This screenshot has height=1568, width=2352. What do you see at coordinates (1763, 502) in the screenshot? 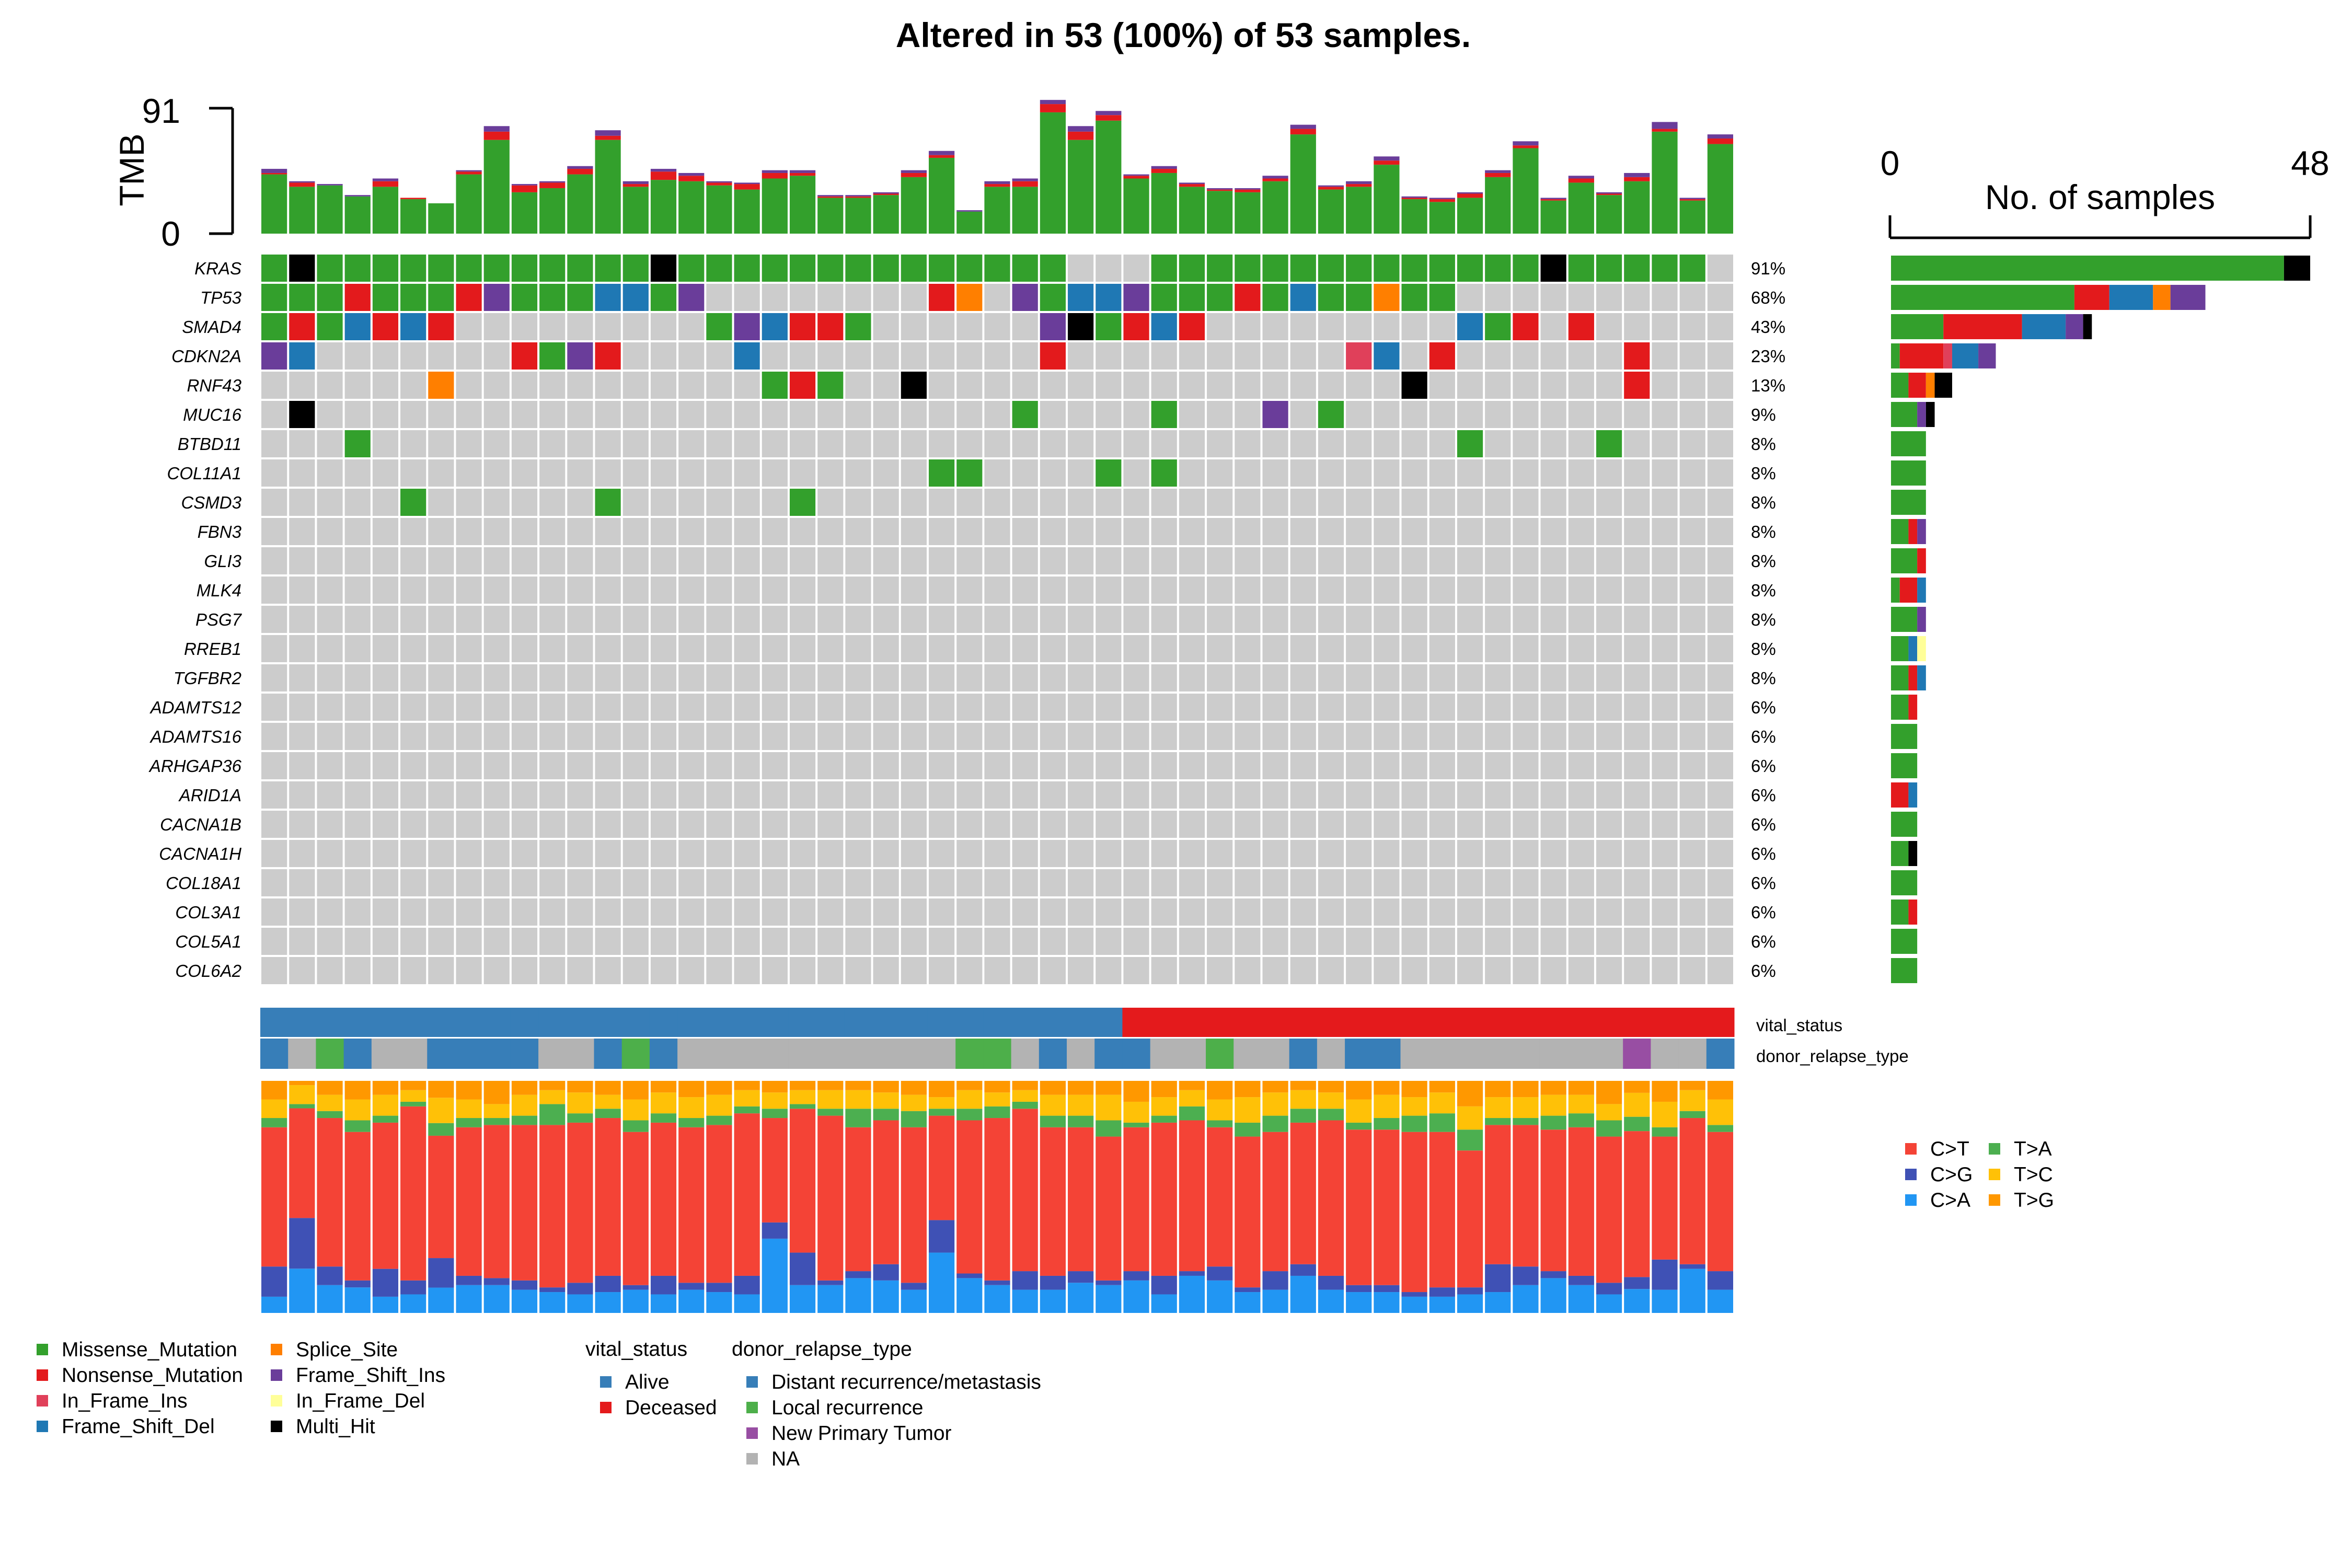
I see `percent-label: 8%` at bounding box center [1763, 502].